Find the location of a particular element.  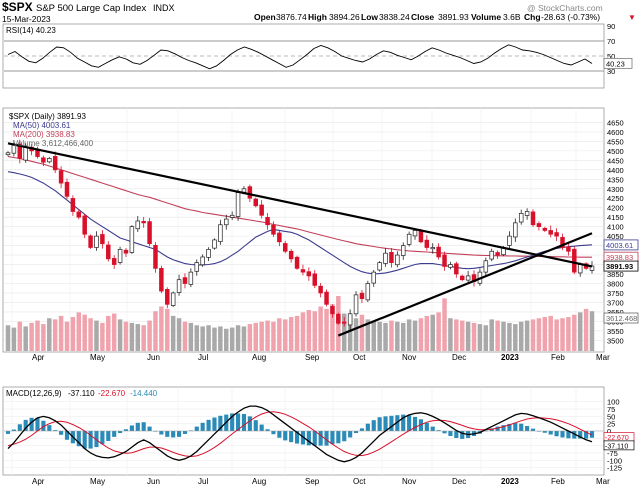

macd-signal-line is located at coordinates (300, 434).